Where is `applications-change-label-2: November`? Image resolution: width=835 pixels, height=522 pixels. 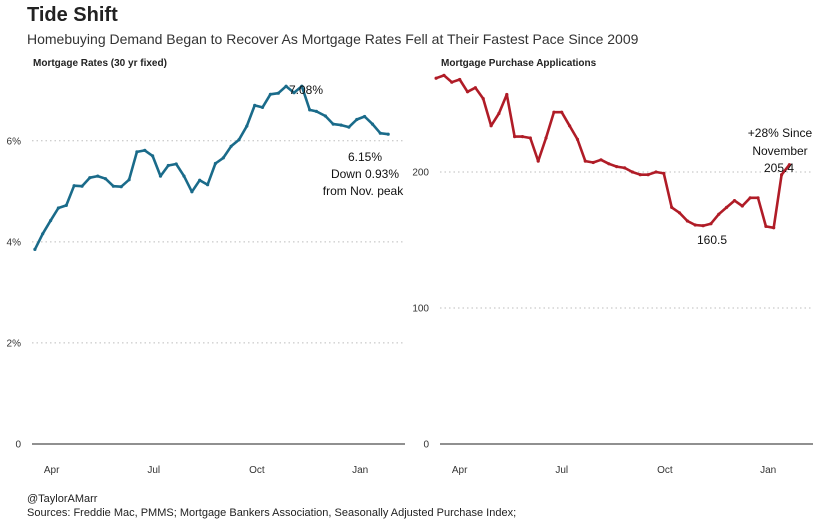 applications-change-label-2: November is located at coordinates (779, 151).